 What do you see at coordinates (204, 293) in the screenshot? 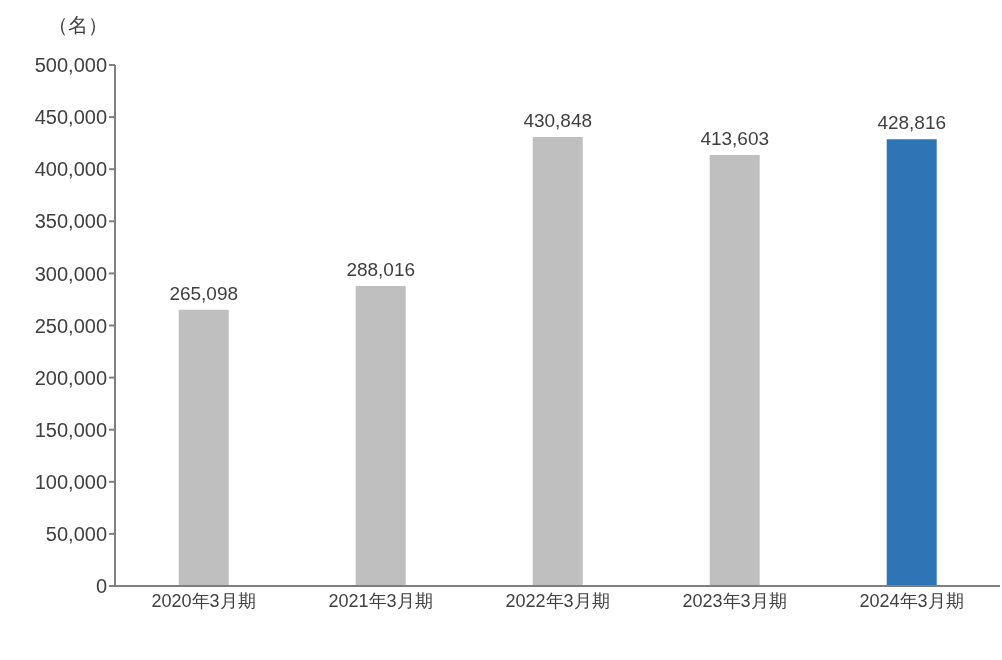
I see `data-label: 265,098` at bounding box center [204, 293].